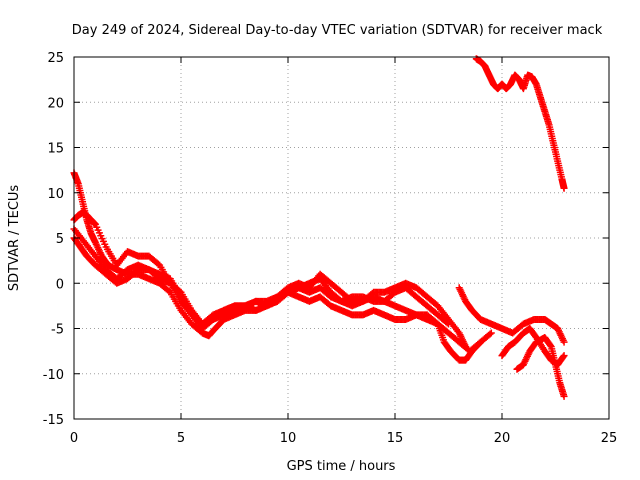  What do you see at coordinates (57, 330) in the screenshot?
I see `y-tick-label: -5` at bounding box center [57, 330].